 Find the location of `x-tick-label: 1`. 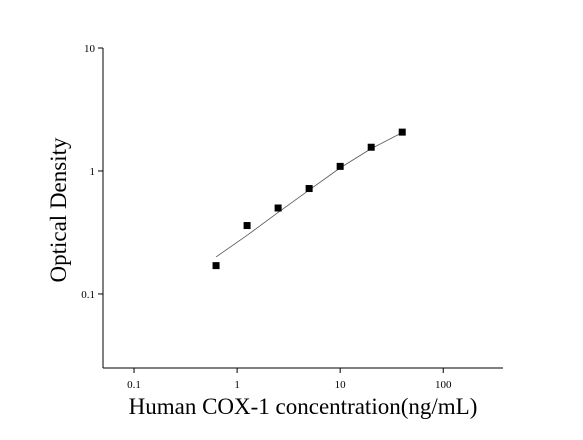

x-tick-label: 1 is located at coordinates (237, 385).